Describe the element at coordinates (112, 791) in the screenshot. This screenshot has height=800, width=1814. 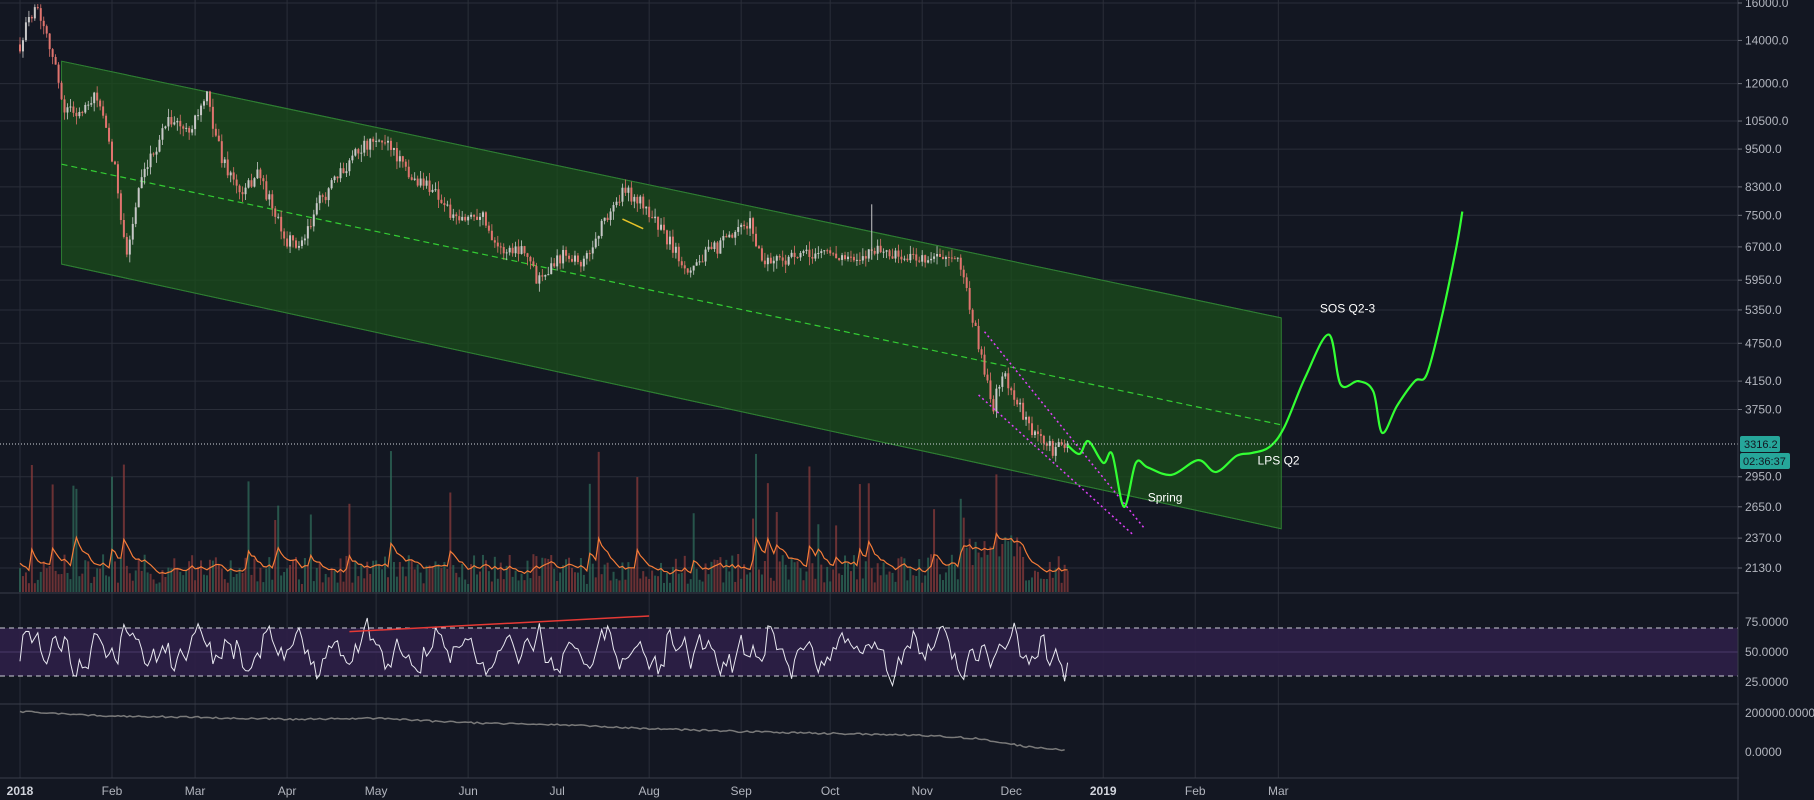
I see `time-label-feb: Feb` at that location.